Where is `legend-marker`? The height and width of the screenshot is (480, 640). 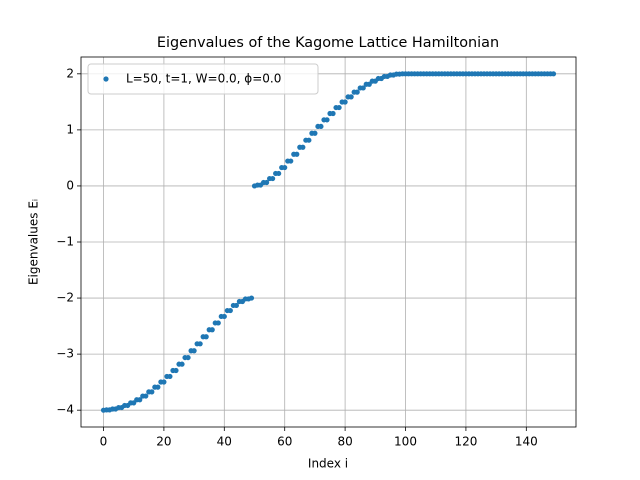 legend-marker is located at coordinates (106, 79).